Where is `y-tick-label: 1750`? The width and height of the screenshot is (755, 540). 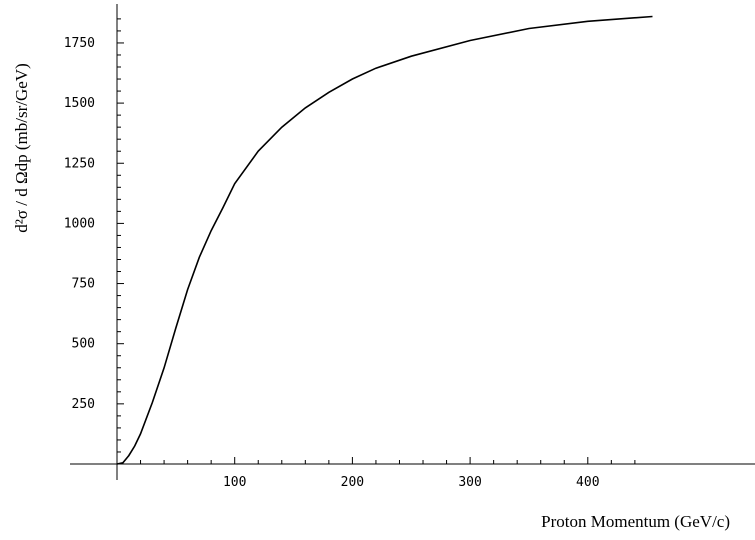 y-tick-label: 1750 is located at coordinates (79, 43).